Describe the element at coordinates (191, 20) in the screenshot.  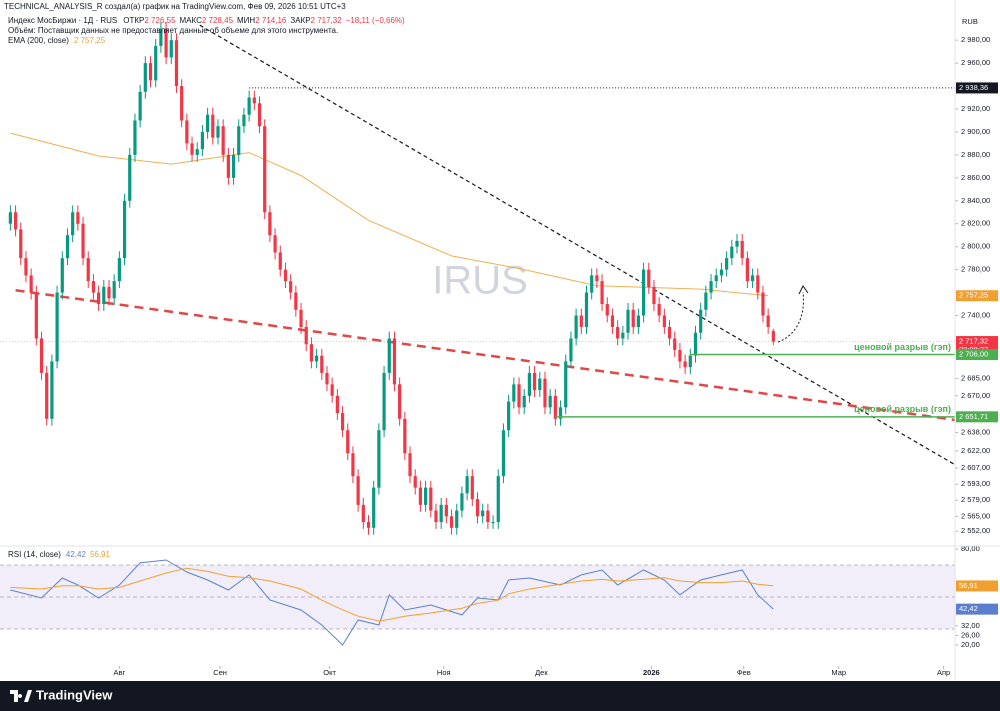
I see `legend-label: МАКС` at that location.